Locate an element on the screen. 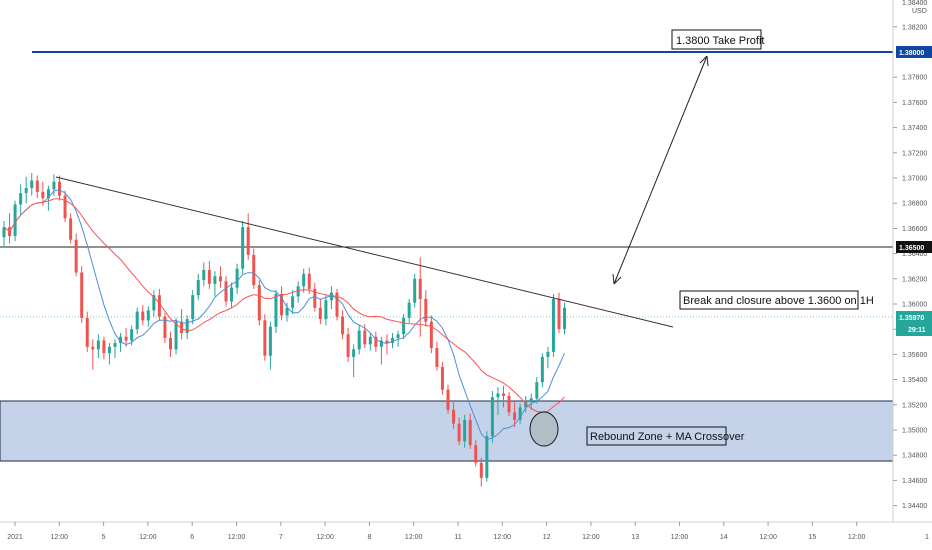  resistance-price-tag: 1.36500 is located at coordinates (914, 247).